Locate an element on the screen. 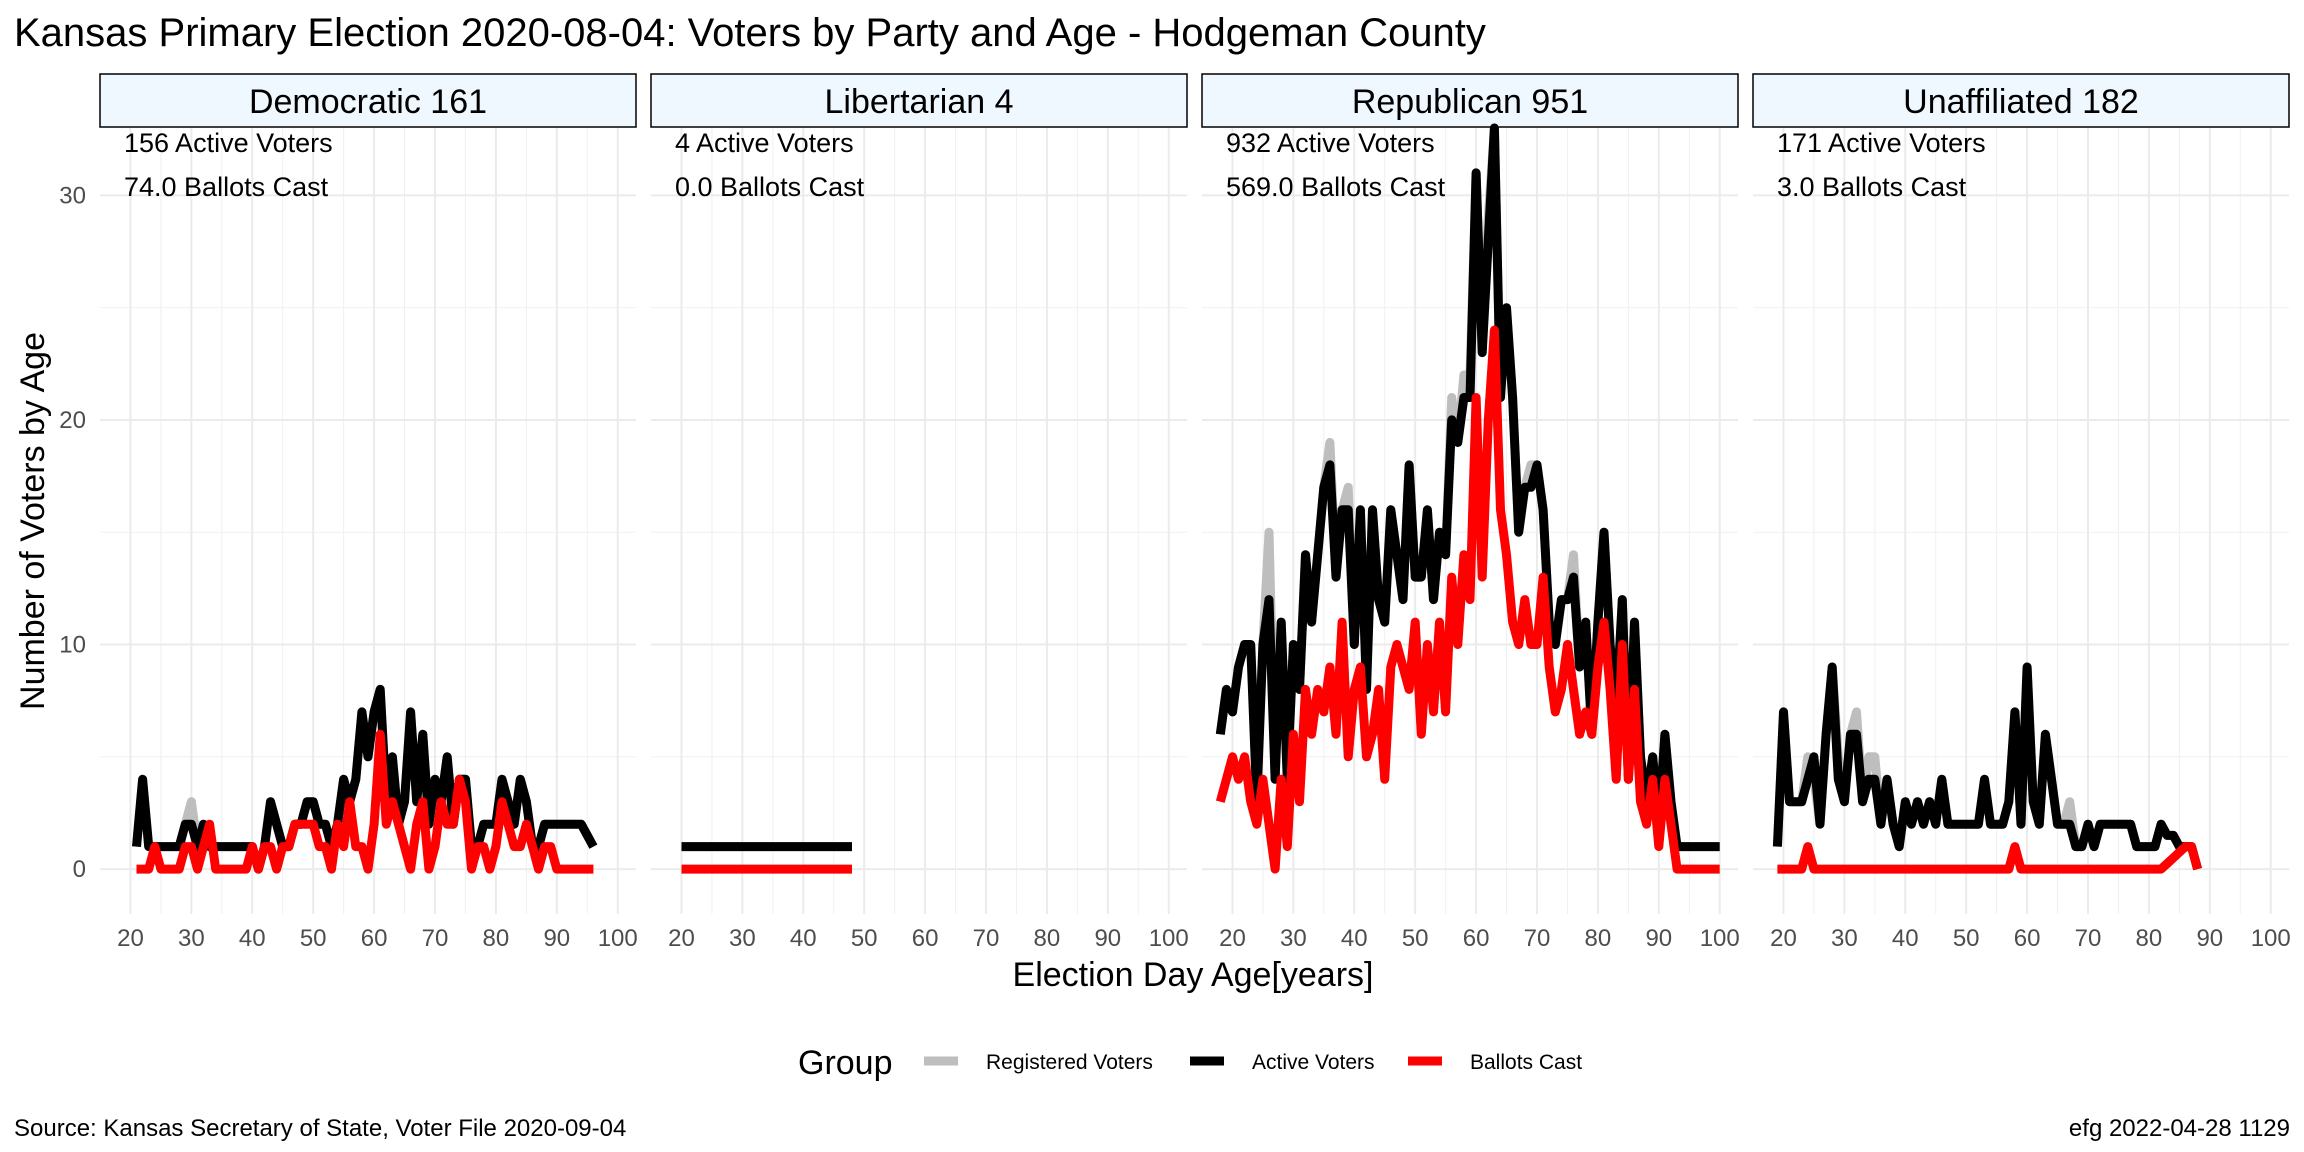 This screenshot has width=2304, height=1152. legend-label: Active Voters is located at coordinates (1313, 1062).